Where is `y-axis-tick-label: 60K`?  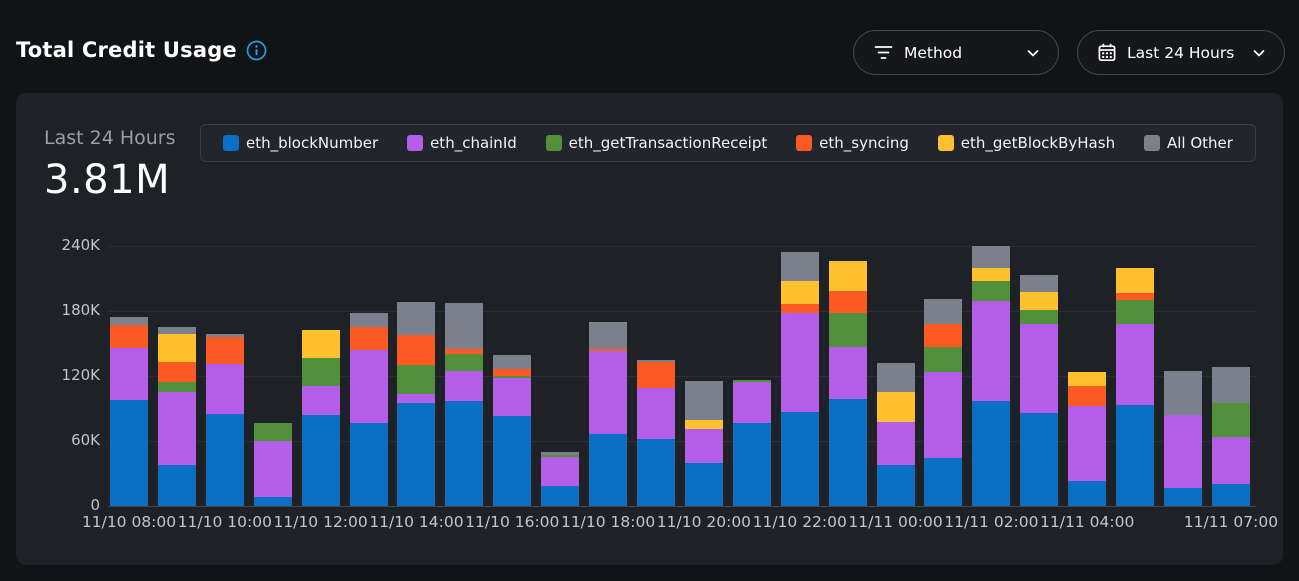
y-axis-tick-label: 60K is located at coordinates (85, 440).